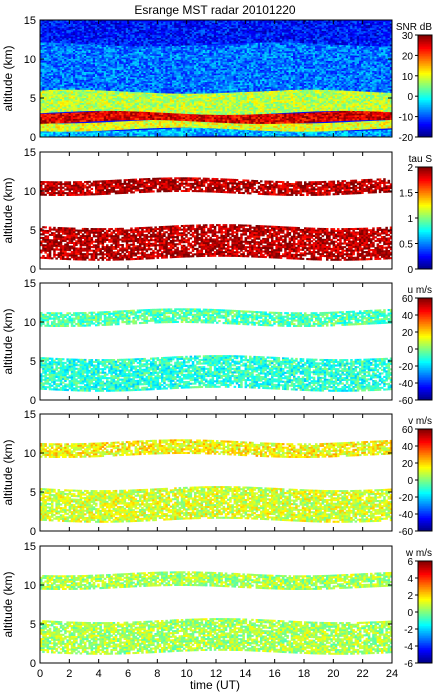 The image size is (446, 693). Describe the element at coordinates (99, 674) in the screenshot. I see `x-tick-label: 4` at that location.